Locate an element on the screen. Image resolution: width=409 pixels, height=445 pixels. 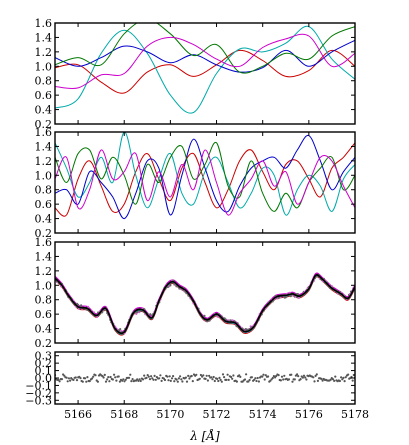
x-tick-label: 5176 is located at coordinates (309, 414).